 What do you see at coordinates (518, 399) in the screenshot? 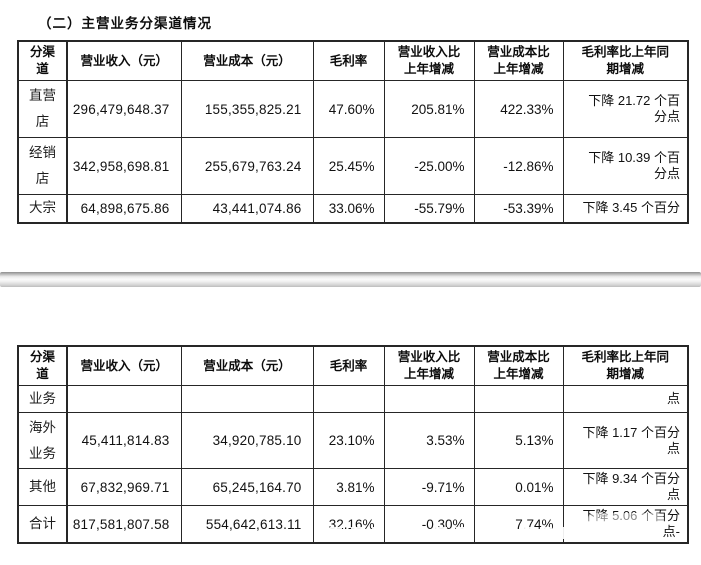
I see `cell-cost-yoy` at bounding box center [518, 399].